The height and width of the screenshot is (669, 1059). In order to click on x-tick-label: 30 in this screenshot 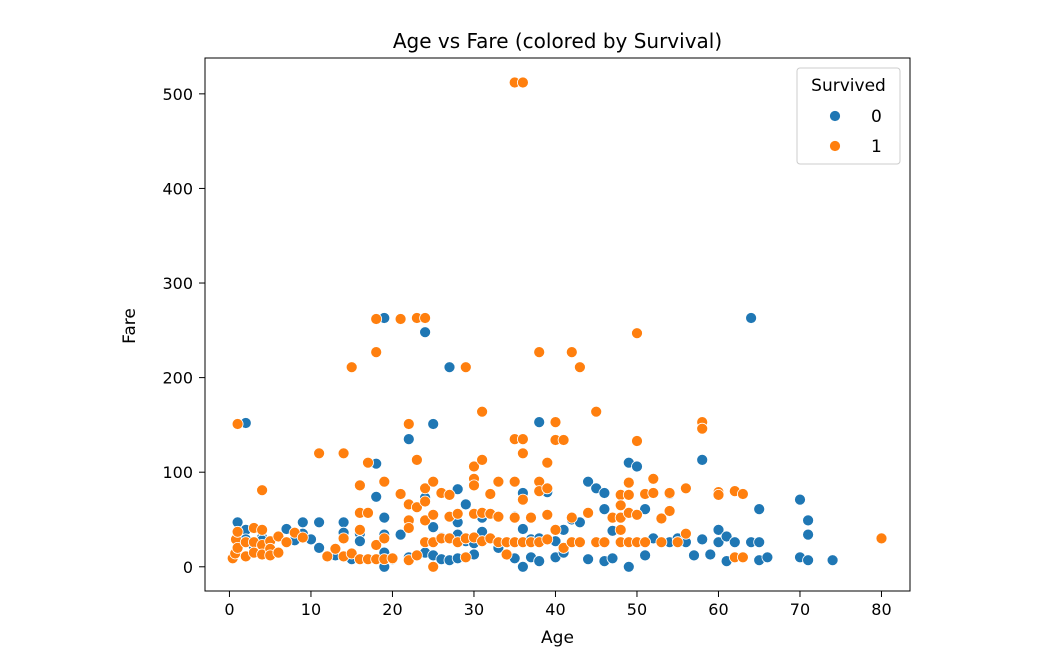, I will do `click(474, 609)`.